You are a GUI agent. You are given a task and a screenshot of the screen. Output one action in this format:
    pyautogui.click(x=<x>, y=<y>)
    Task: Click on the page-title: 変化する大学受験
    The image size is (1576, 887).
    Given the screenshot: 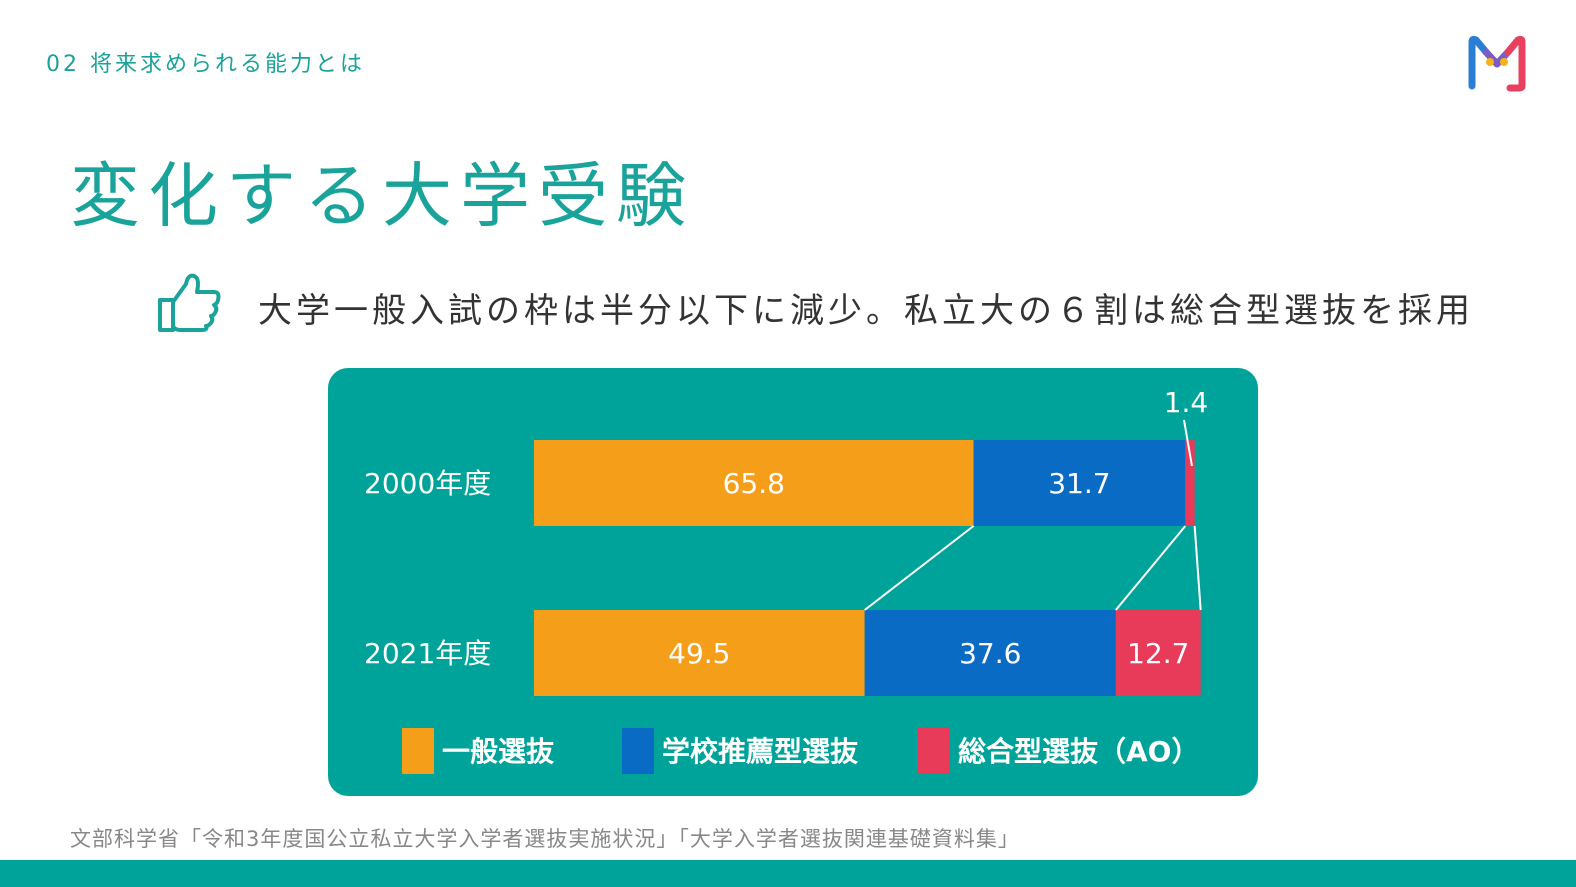 What is the action you would take?
    pyautogui.click(x=382, y=196)
    